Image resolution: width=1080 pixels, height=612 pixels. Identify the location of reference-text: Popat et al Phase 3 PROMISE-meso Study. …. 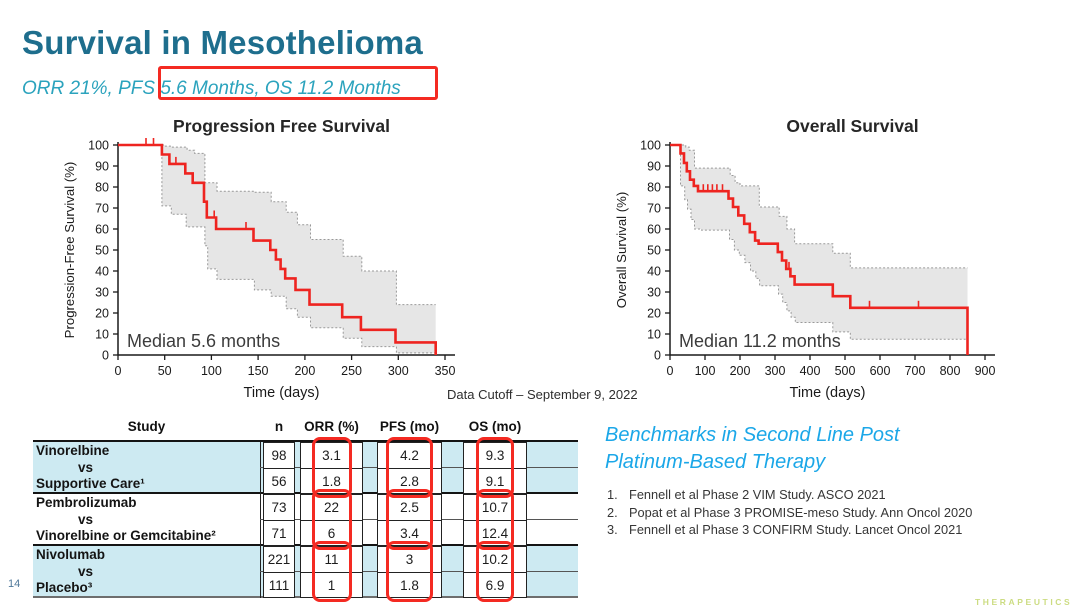
(801, 512).